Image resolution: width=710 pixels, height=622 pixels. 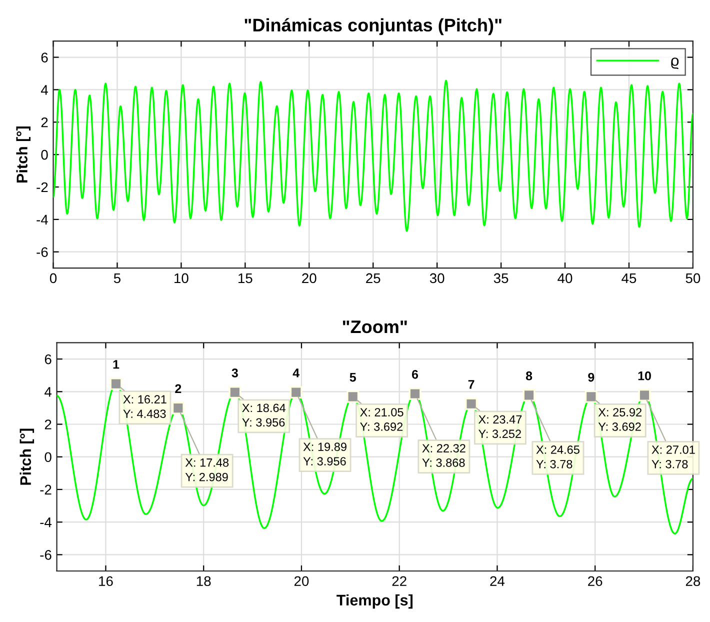 I want to click on annotation: X: 24.65 Y: 3.78, so click(x=558, y=457).